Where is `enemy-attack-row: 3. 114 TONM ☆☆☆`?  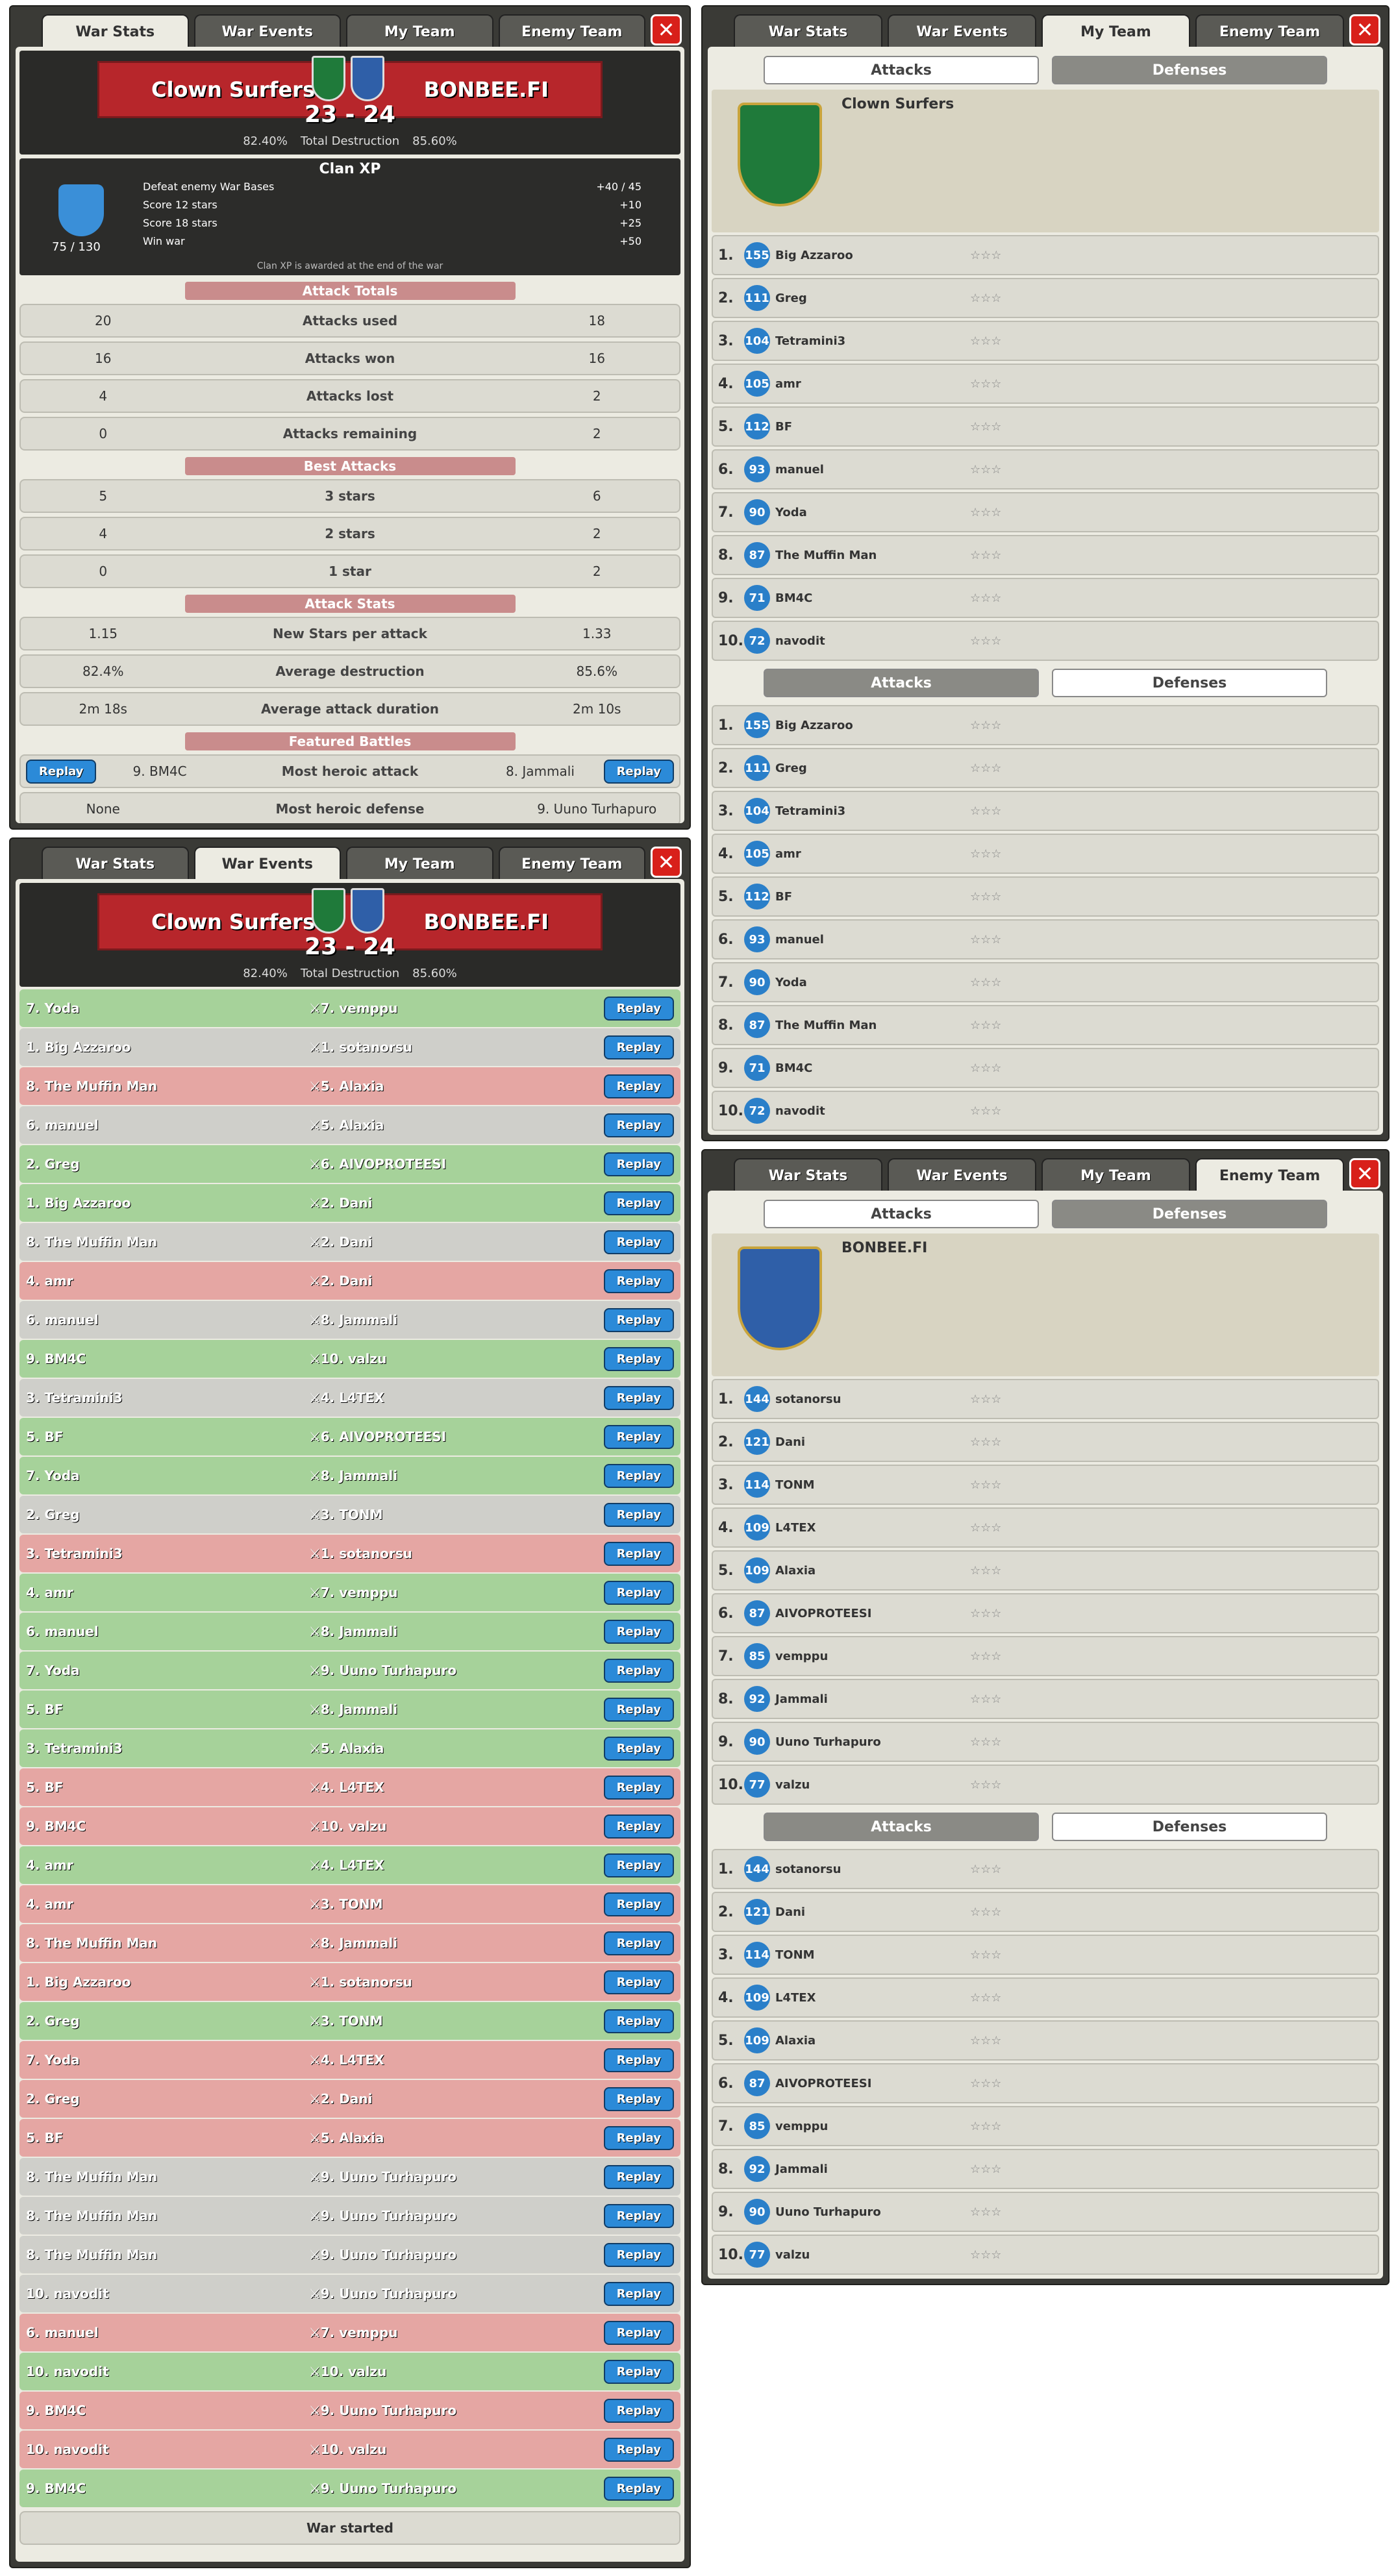 enemy-attack-row: 3. 114 TONM ☆☆☆ is located at coordinates (1045, 1485).